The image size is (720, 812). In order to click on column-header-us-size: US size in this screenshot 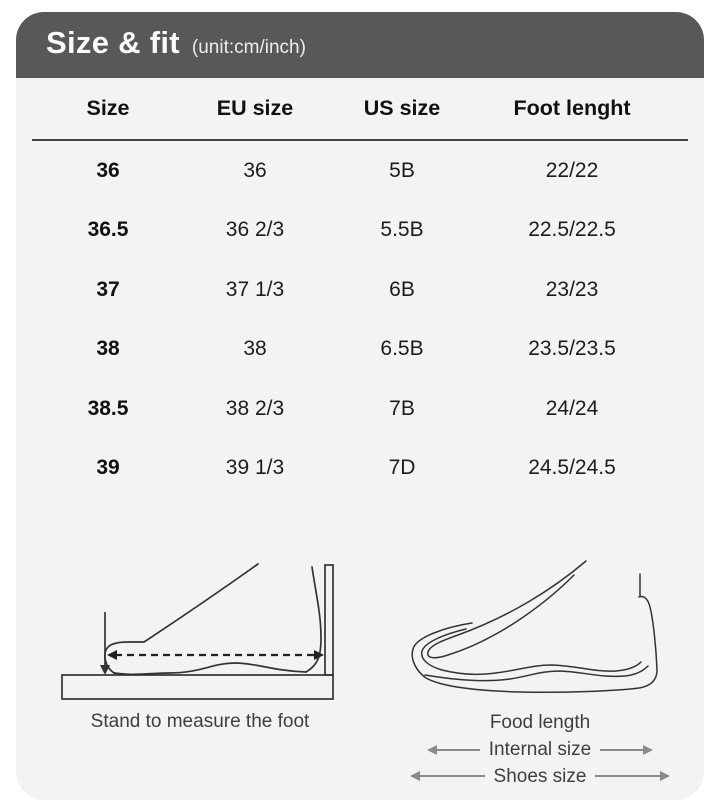, I will do `click(402, 108)`.